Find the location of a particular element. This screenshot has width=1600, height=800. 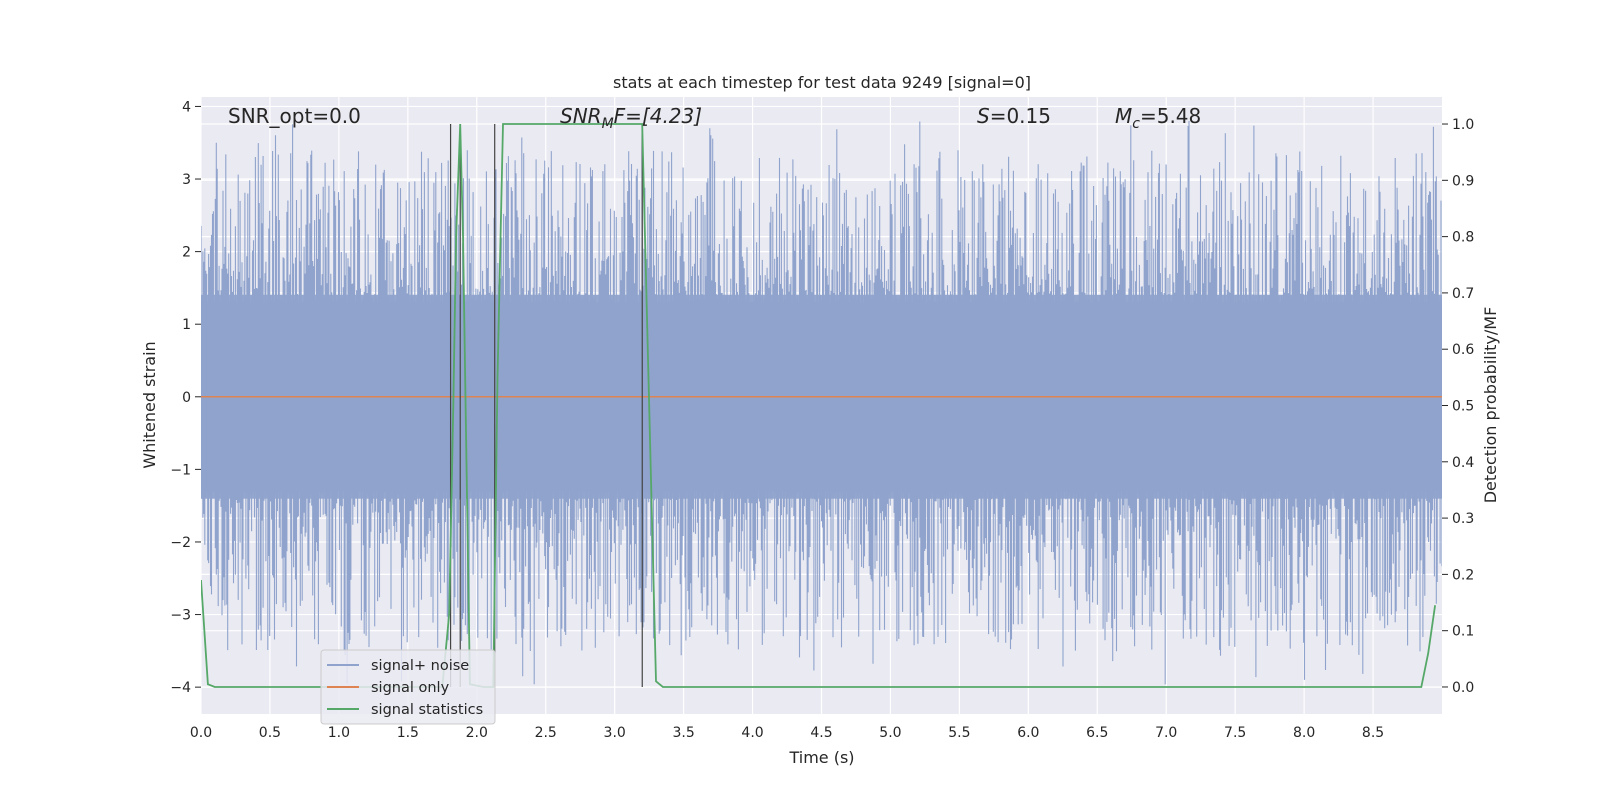

x-tick-label: 2.5 is located at coordinates (546, 733).